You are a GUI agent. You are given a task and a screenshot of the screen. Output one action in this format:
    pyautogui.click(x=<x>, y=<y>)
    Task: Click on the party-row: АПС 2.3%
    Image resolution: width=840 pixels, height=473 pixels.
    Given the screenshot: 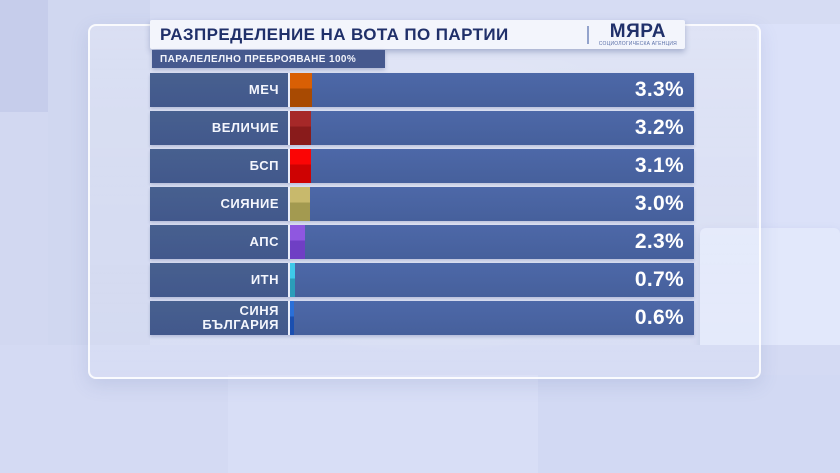 What is the action you would take?
    pyautogui.click(x=422, y=242)
    